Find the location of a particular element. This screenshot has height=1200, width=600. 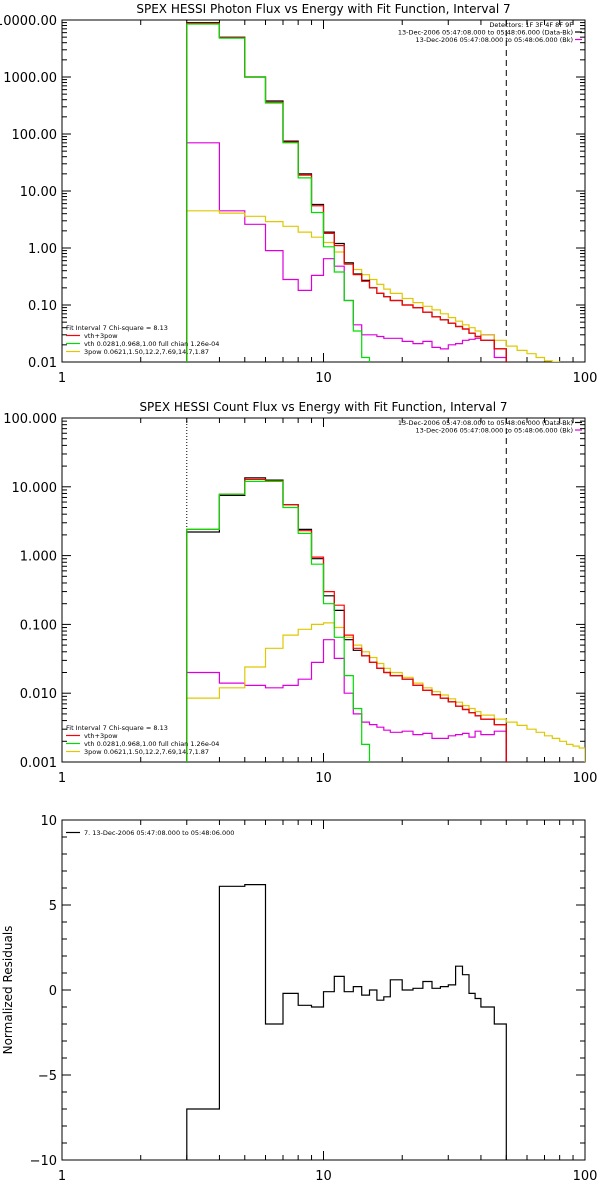

y-tick-label: 0.010 is located at coordinates (38, 694).